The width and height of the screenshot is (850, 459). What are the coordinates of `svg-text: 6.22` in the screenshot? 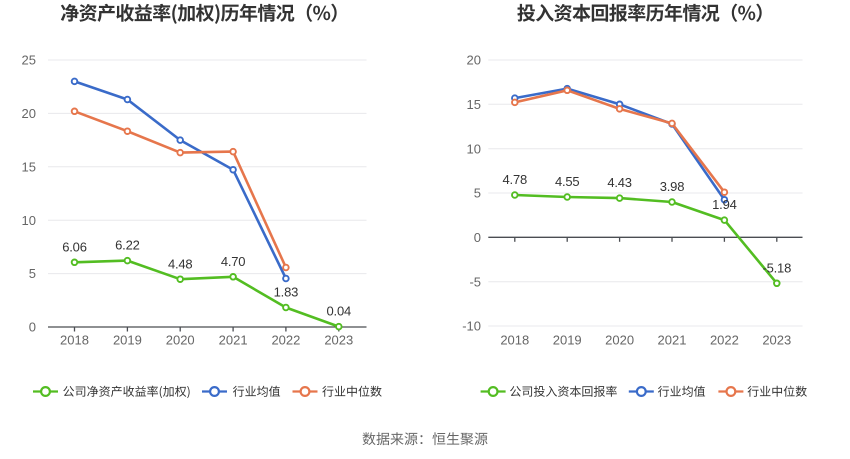 It's located at (127, 245).